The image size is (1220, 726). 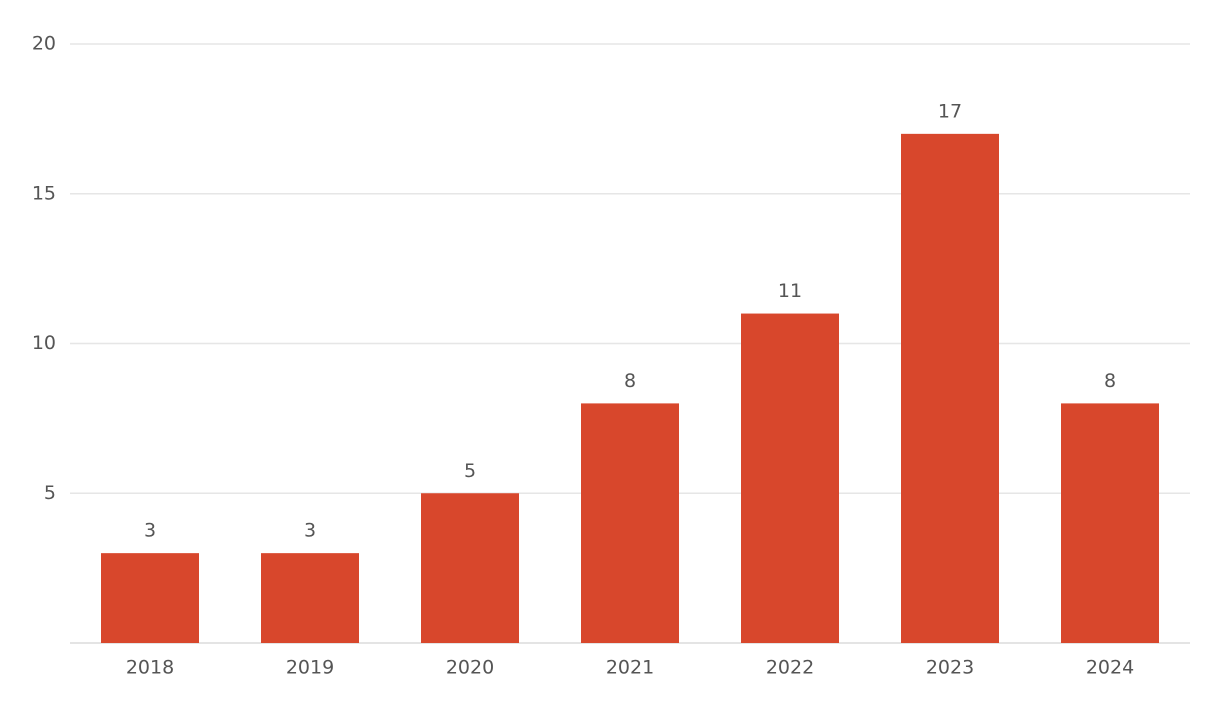 What do you see at coordinates (44, 44) in the screenshot?
I see `y-tick-label: 20` at bounding box center [44, 44].